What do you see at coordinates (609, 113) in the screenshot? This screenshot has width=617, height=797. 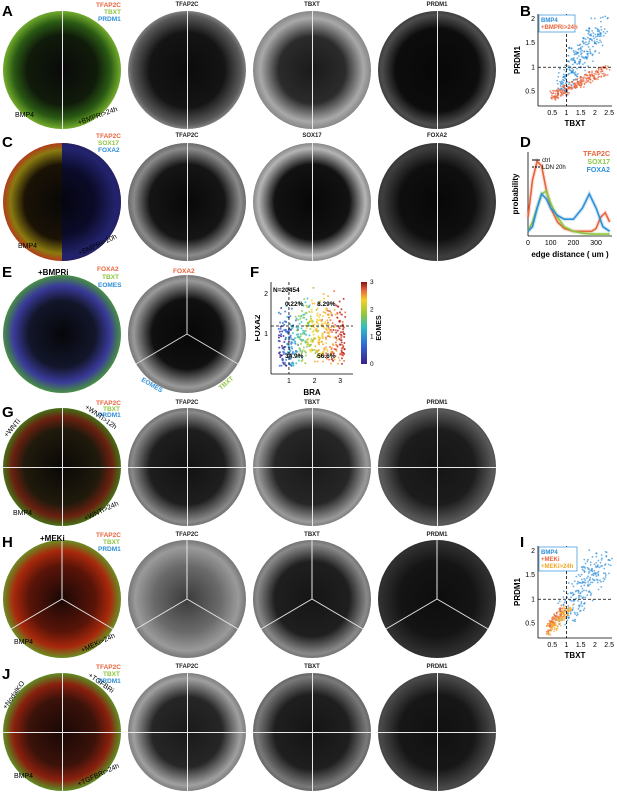 I see `x-tick-label: 2.5` at bounding box center [609, 113].